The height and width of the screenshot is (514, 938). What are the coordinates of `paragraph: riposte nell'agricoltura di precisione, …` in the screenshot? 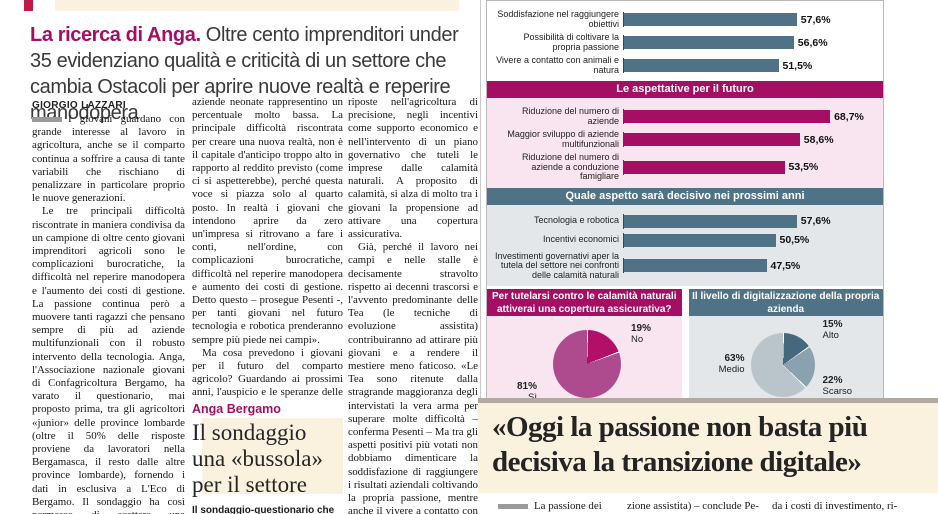 It's located at (413, 168).